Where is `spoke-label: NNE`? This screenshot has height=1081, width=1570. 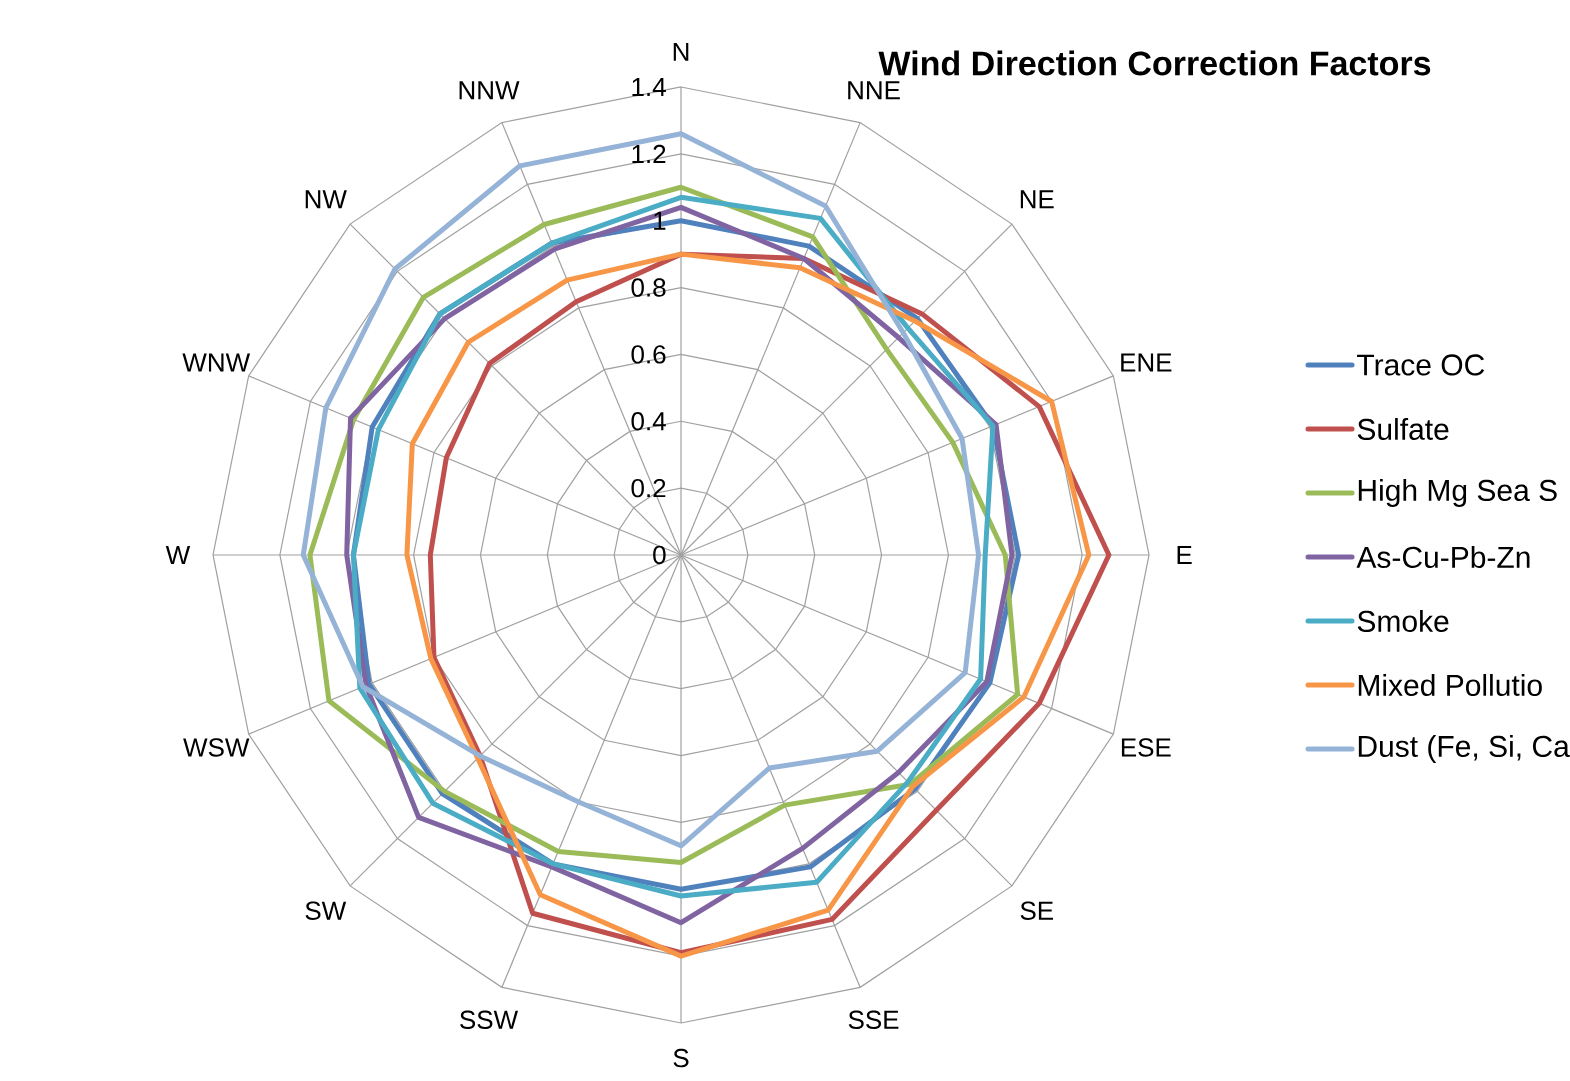
spoke-label: NNE is located at coordinates (874, 90).